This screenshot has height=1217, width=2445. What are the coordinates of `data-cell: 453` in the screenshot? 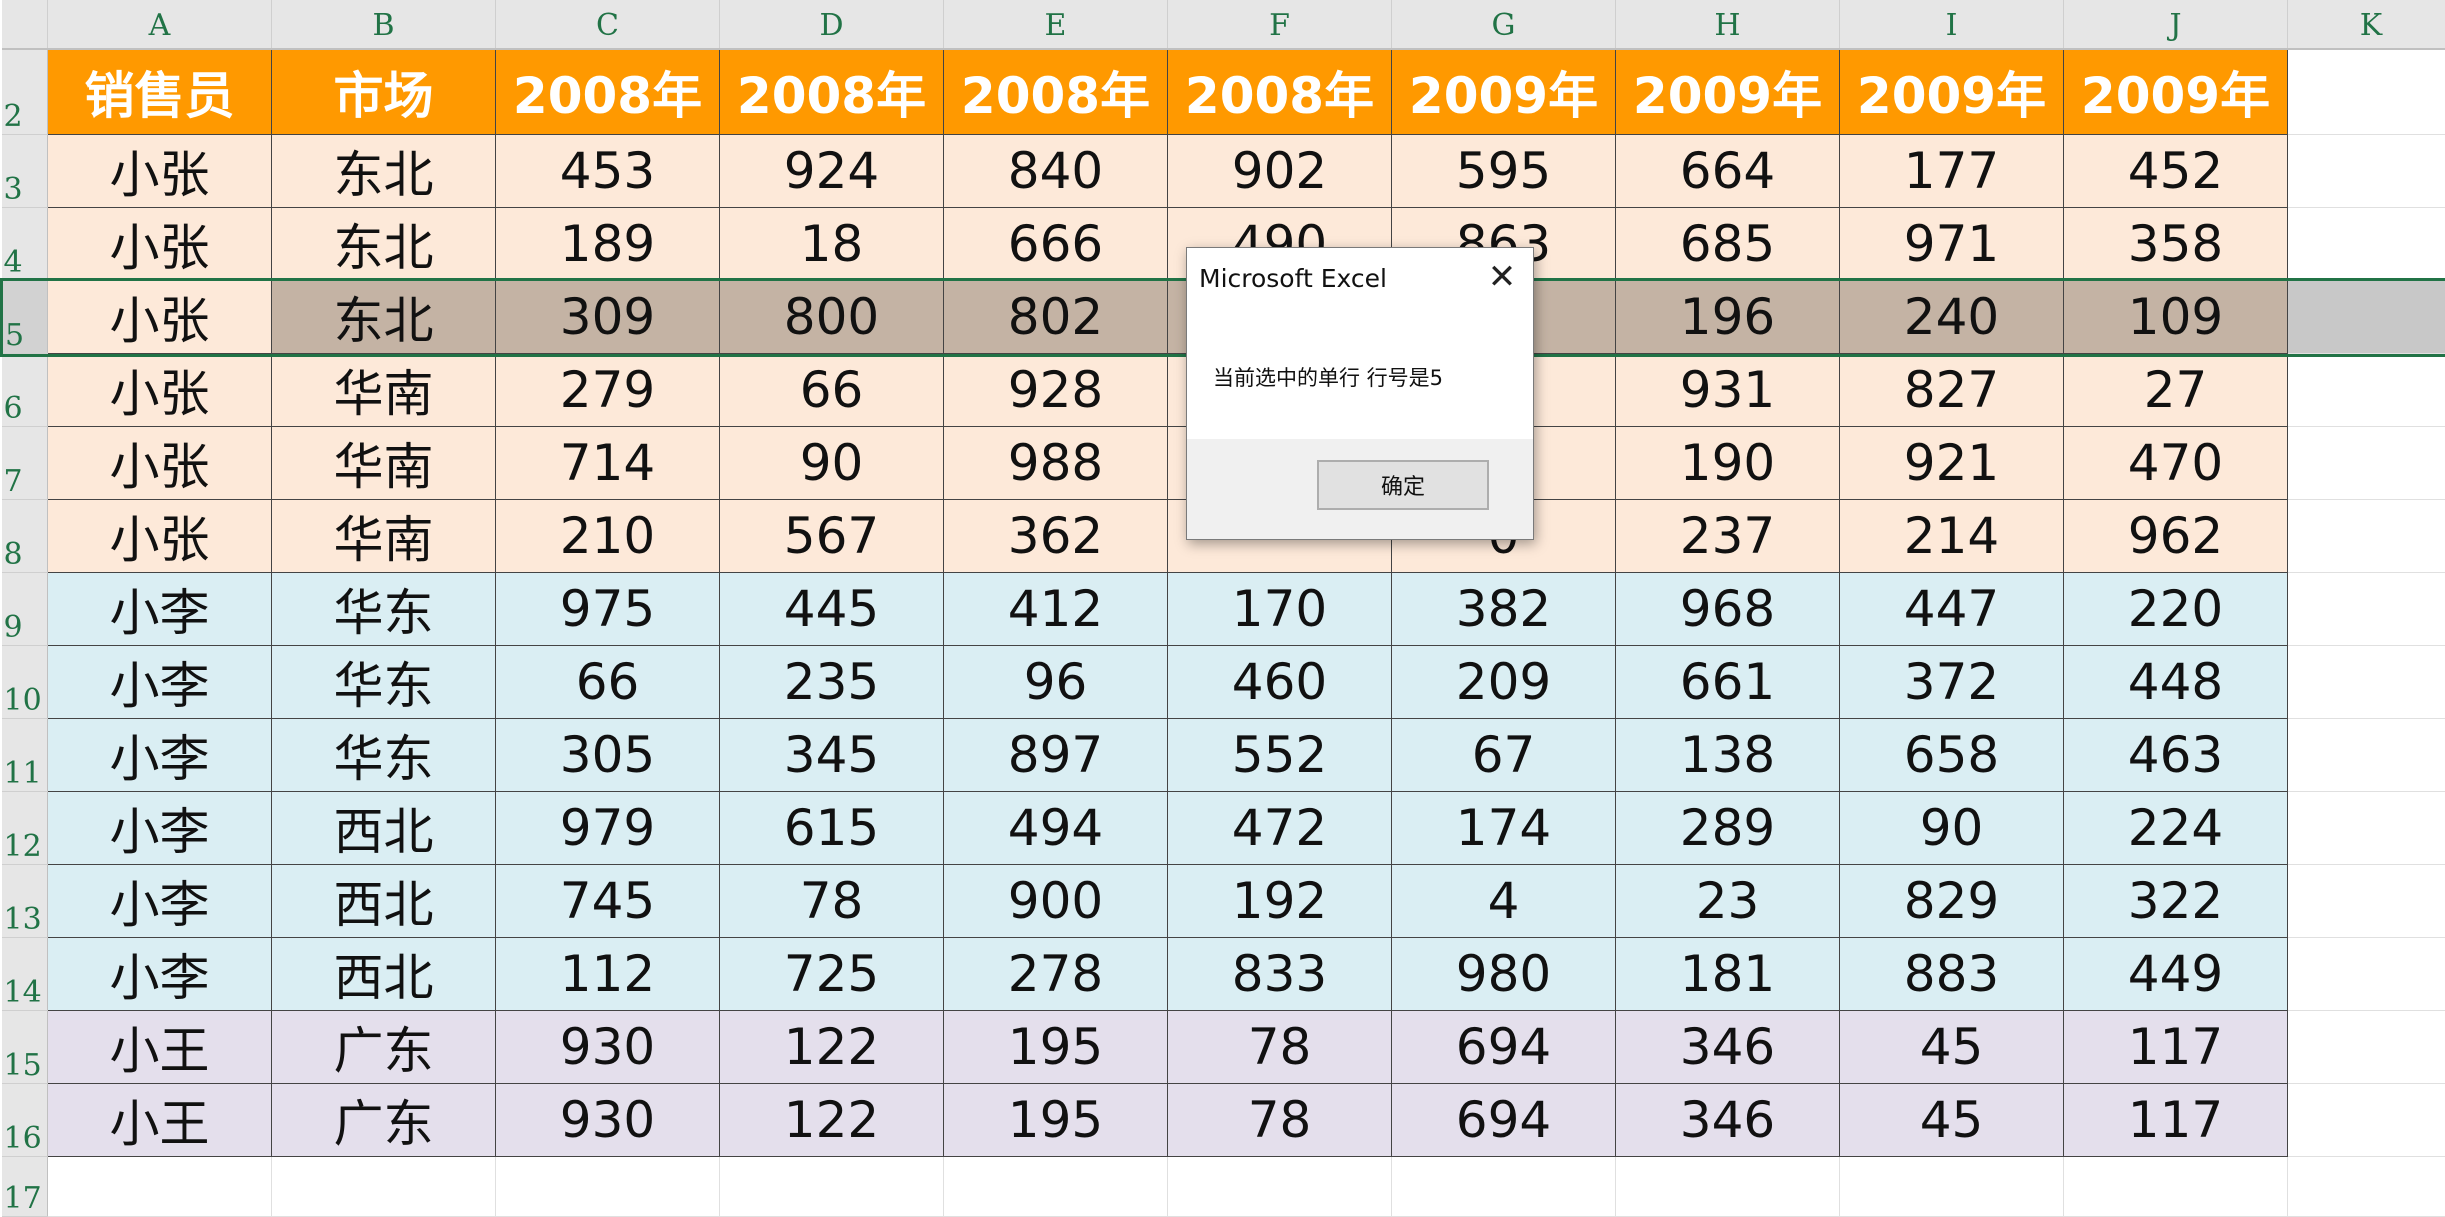 It's located at (608, 171).